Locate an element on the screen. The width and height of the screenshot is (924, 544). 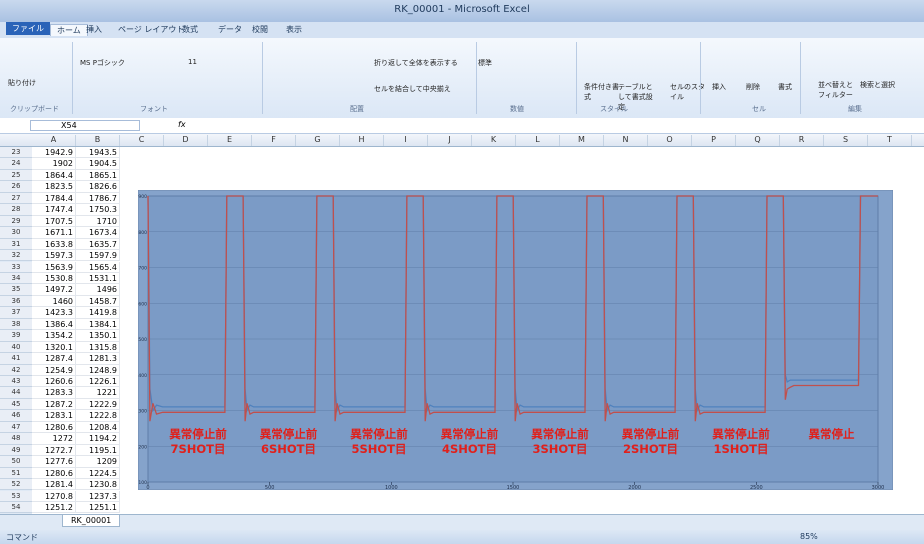
cell: 1280.6 is located at coordinates (54, 473).